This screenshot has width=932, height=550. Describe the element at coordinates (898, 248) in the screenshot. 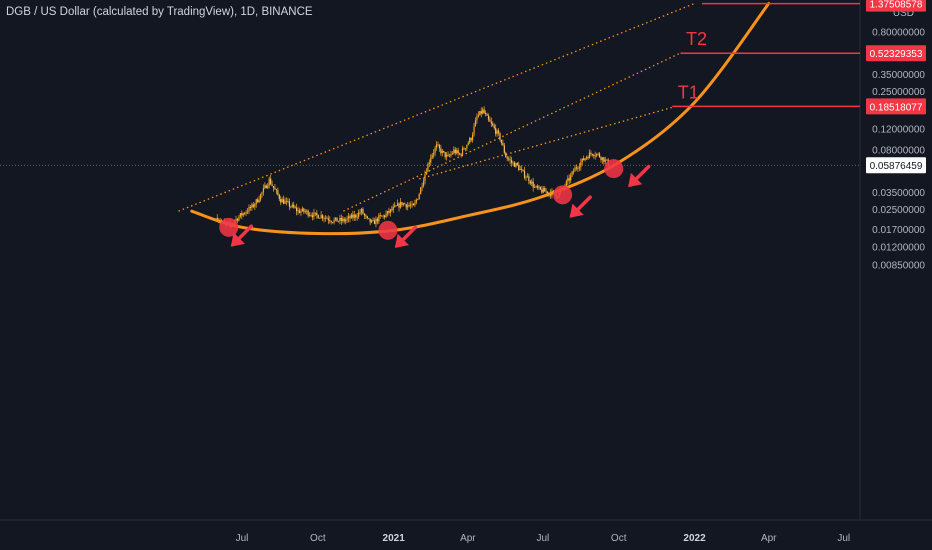

I see `y-tick-label: 0.01200000` at that location.